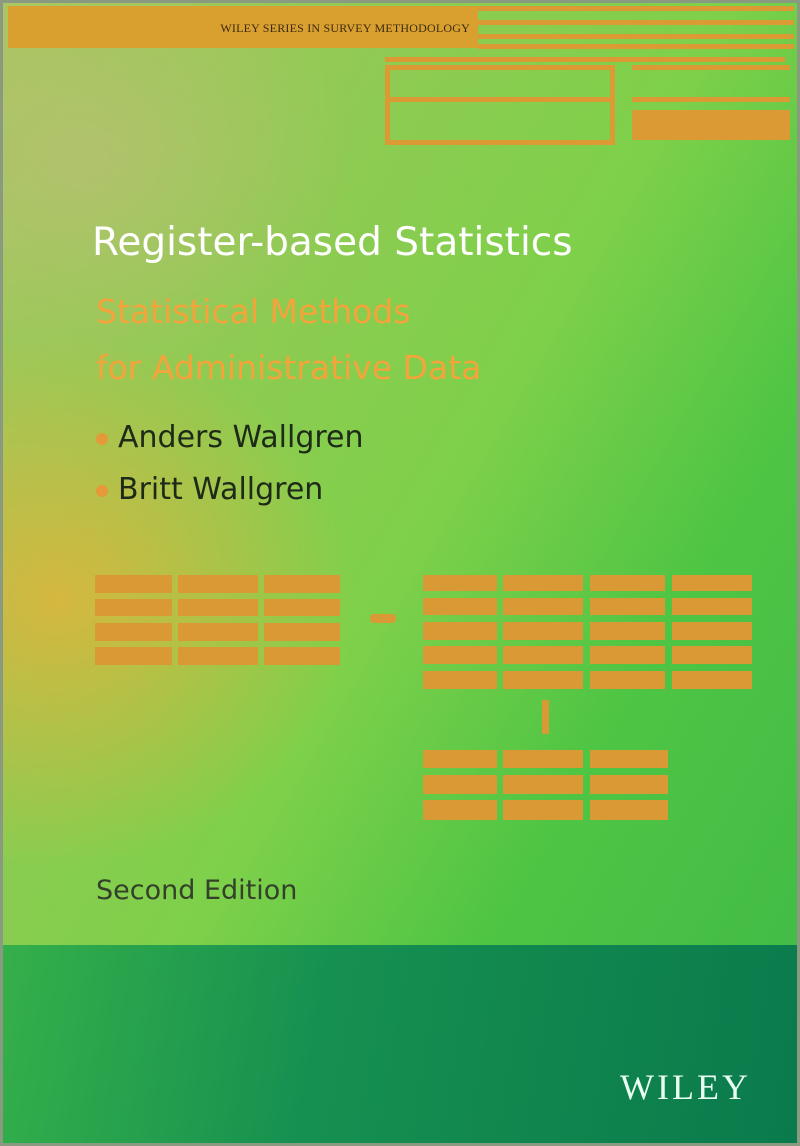 The width and height of the screenshot is (800, 1146). Describe the element at coordinates (221, 489) in the screenshot. I see `author-name: Britt Wallgren` at that location.